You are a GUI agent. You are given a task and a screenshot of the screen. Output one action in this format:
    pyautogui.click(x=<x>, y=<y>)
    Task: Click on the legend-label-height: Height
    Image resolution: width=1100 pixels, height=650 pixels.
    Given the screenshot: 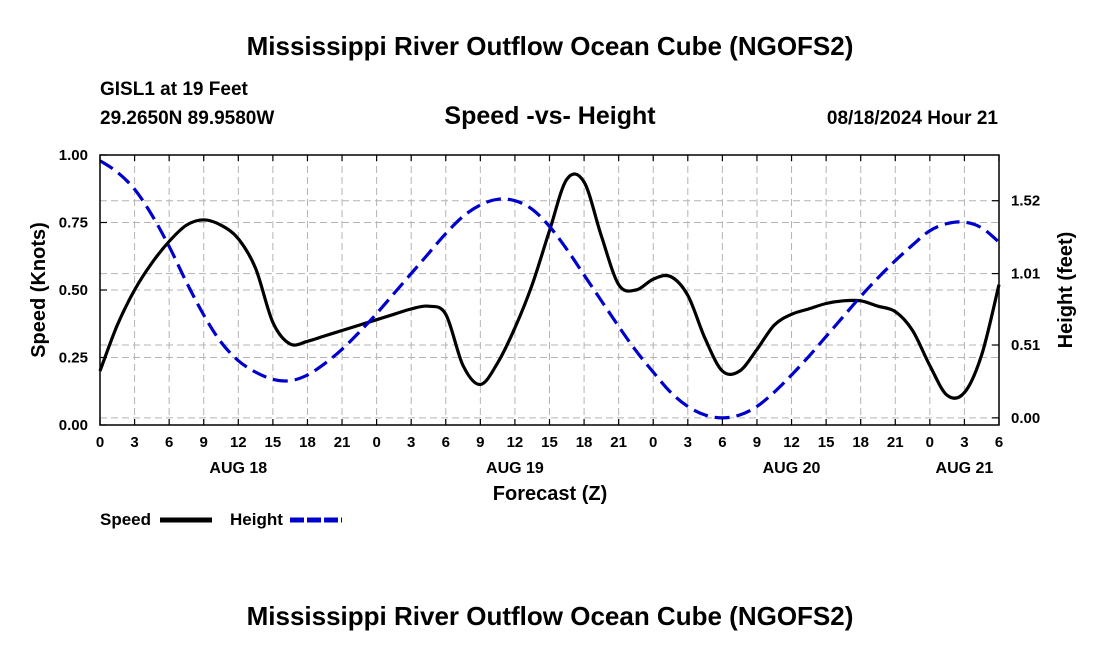 What is the action you would take?
    pyautogui.click(x=256, y=519)
    